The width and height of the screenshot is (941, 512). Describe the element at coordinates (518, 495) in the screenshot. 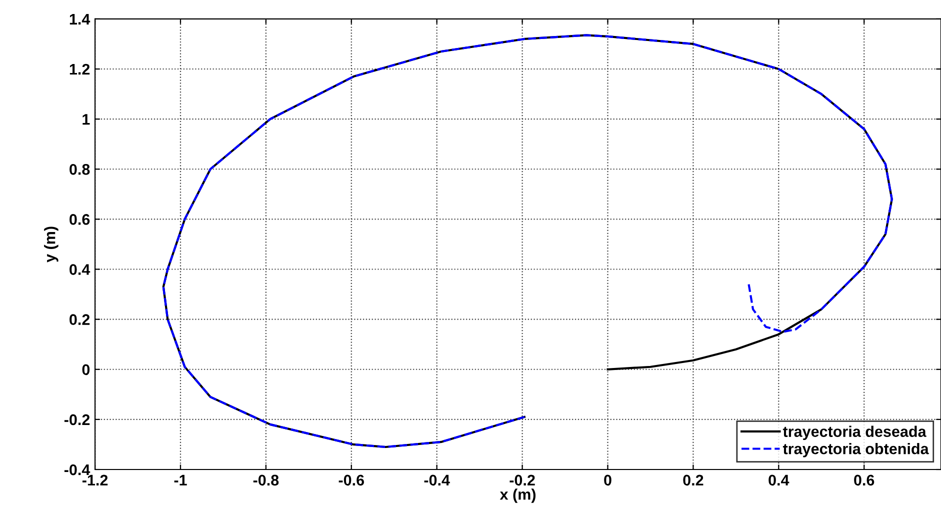

I see `x-axis-title: x (m)` at that location.